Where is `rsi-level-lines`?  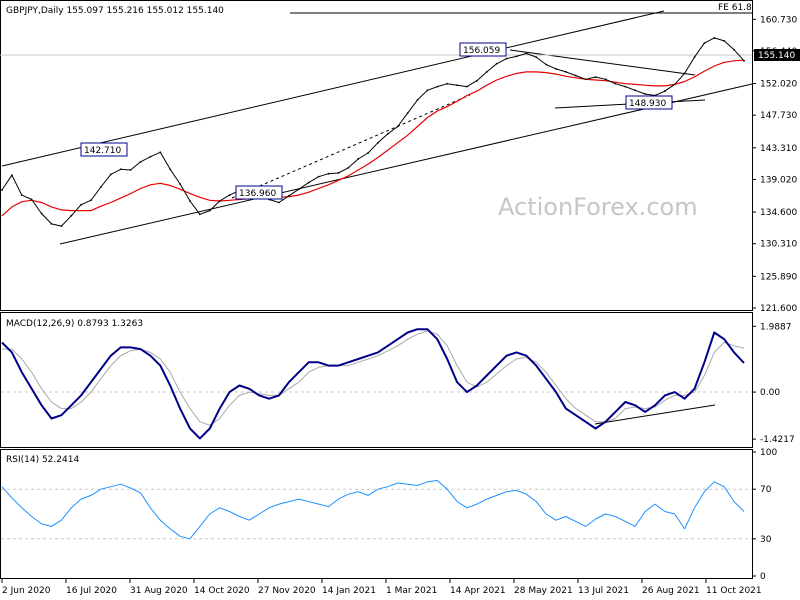 rsi-level-lines is located at coordinates (376, 514).